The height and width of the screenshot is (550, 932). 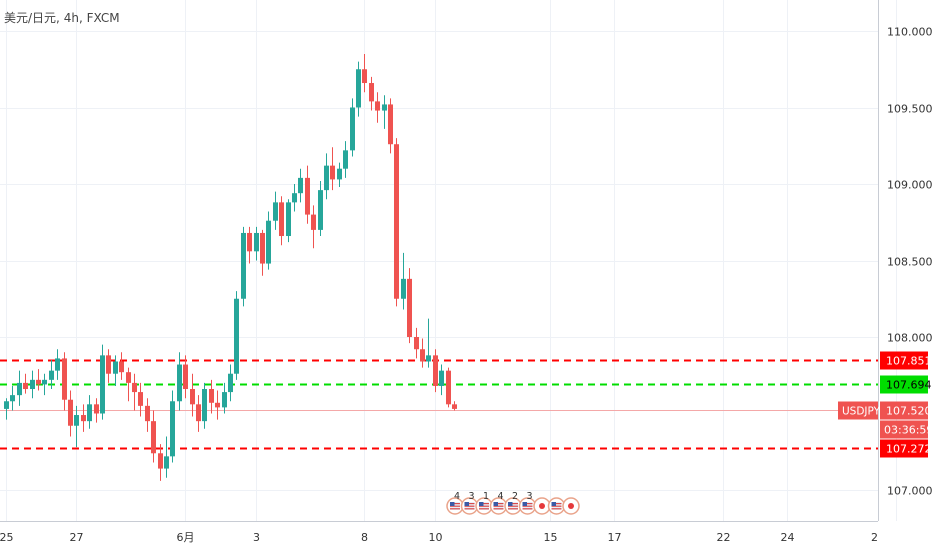 What do you see at coordinates (906, 429) in the screenshot?
I see `bar-countdown: 03:36:59` at bounding box center [906, 429].